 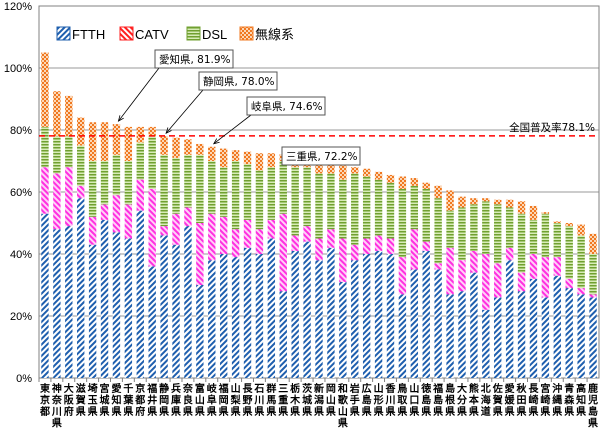 I want to click on arrow-head-icon, so click(x=216, y=141).